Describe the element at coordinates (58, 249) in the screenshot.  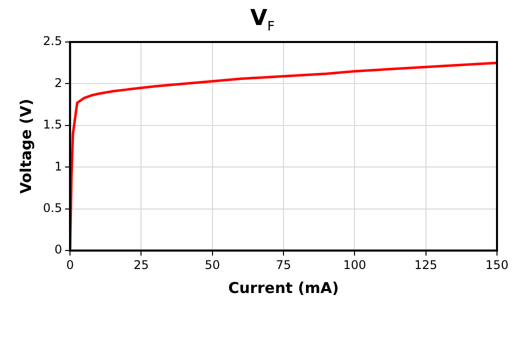
I see `y-tick-label: 0` at that location.